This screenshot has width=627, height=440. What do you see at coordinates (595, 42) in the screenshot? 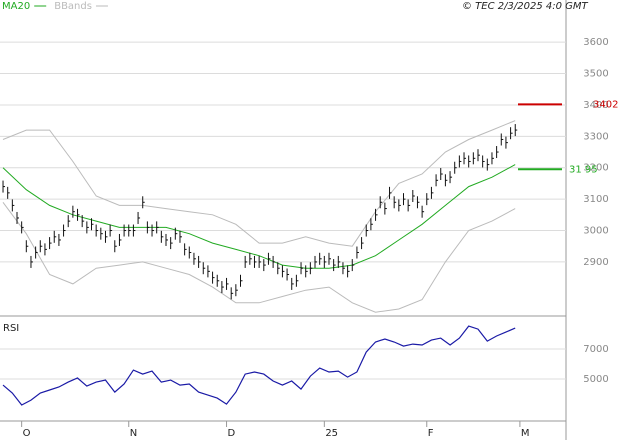
I see `y-tick-label: 3600` at bounding box center [595, 42].